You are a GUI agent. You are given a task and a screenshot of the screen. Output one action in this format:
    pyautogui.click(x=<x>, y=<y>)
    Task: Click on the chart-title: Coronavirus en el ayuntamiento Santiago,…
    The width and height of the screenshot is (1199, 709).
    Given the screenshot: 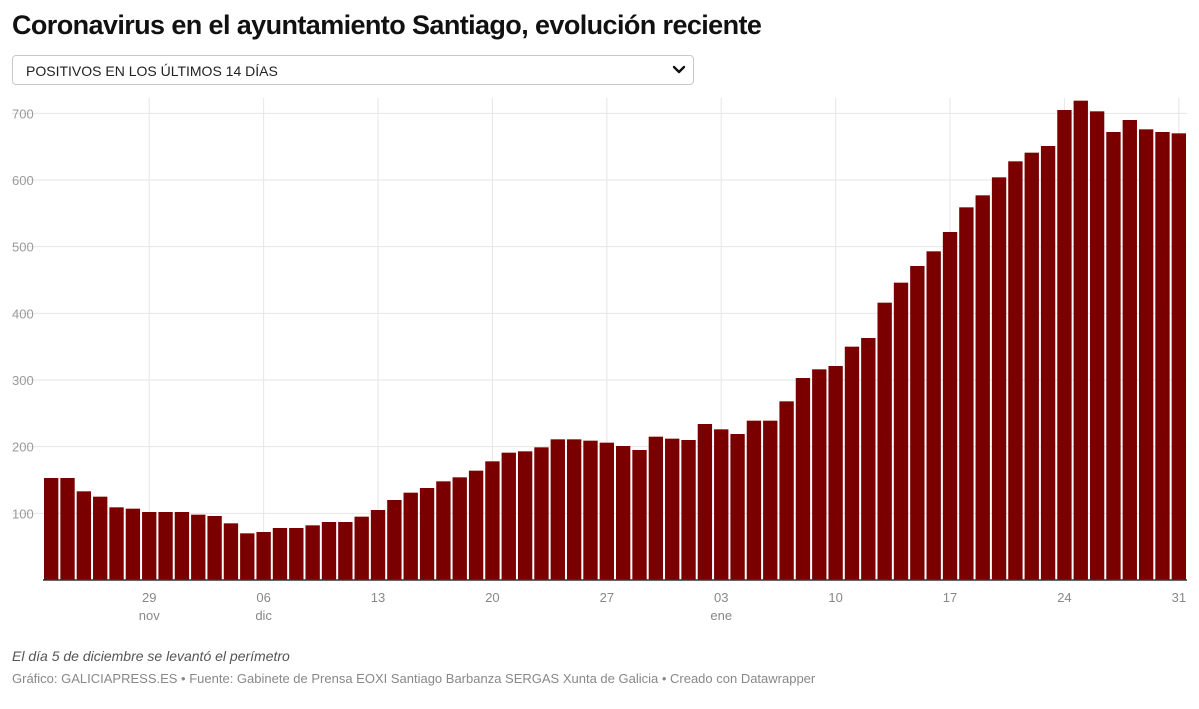 What is the action you would take?
    pyautogui.click(x=387, y=25)
    